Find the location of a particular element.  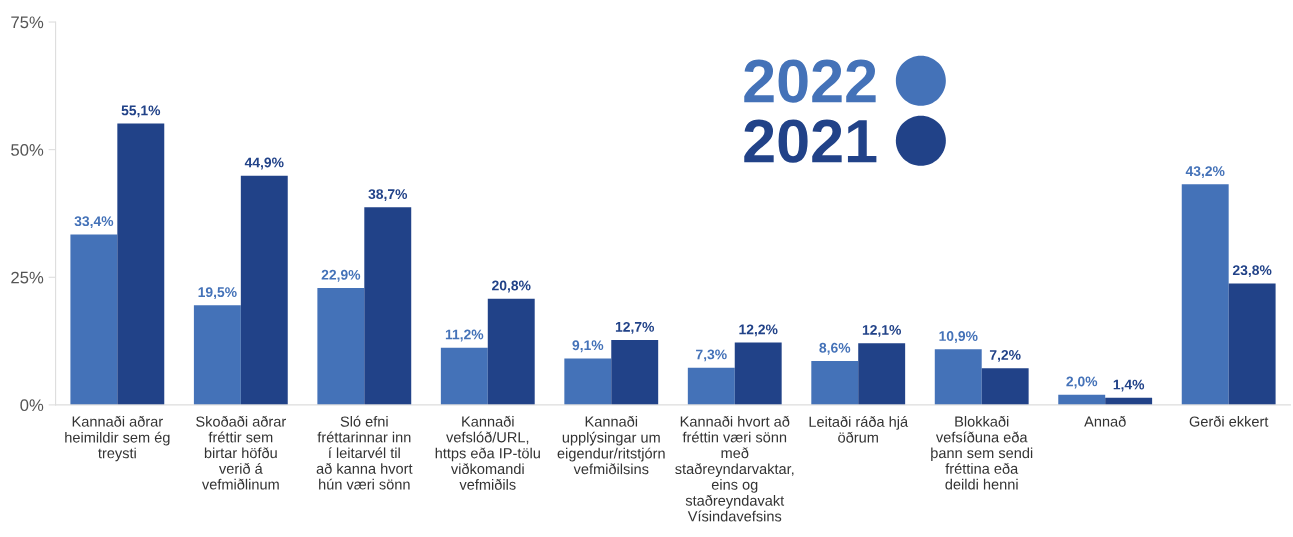

data-label: 19,5% is located at coordinates (217, 293).